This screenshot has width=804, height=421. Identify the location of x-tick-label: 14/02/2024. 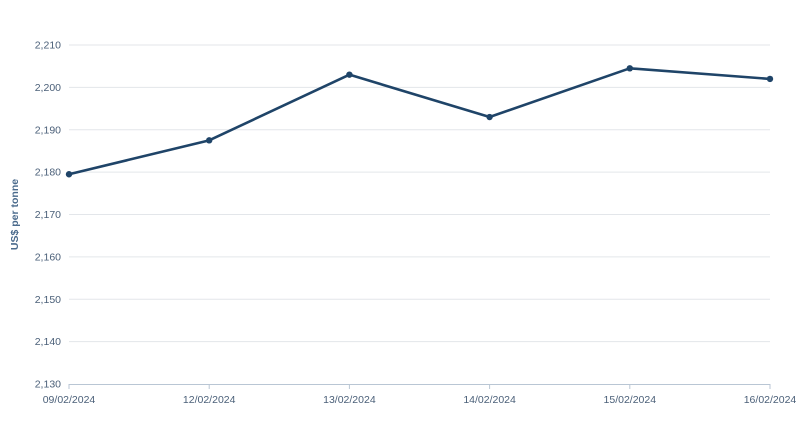
(489, 400).